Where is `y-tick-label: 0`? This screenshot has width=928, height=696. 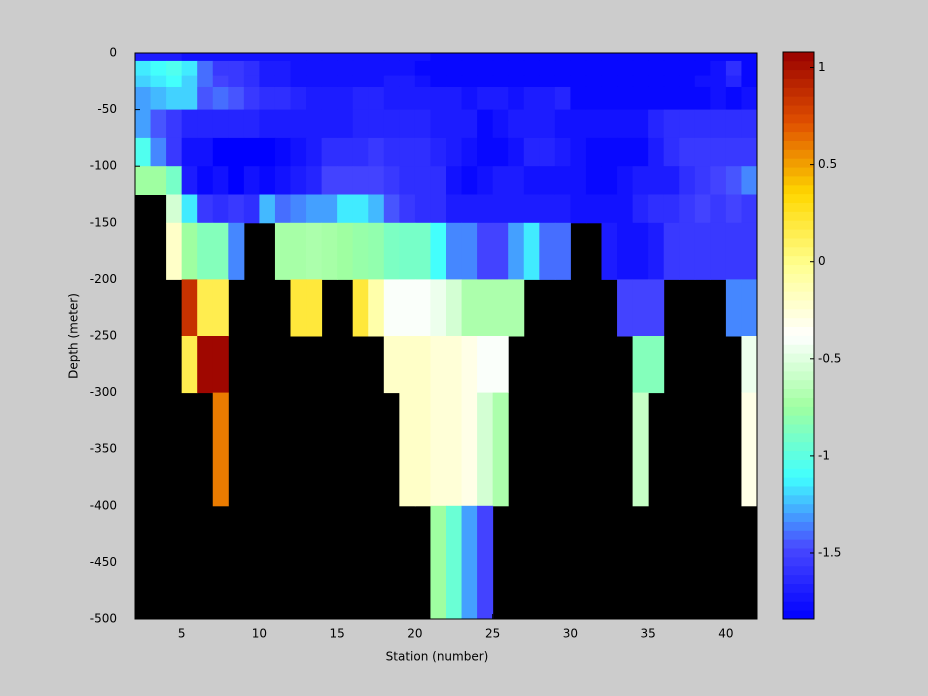
y-tick-label: 0 is located at coordinates (113, 53).